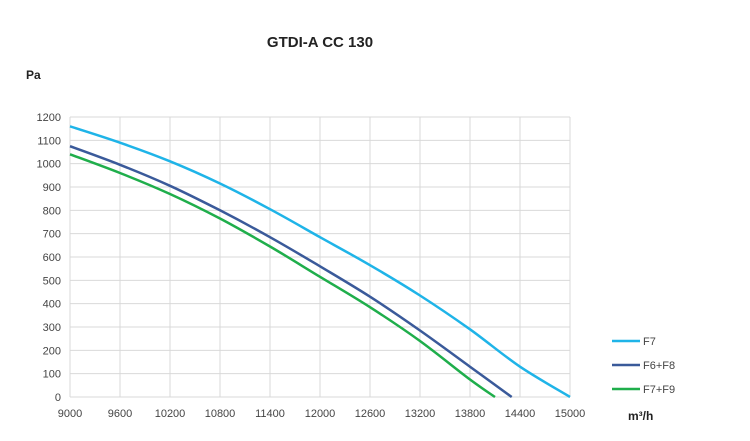  What do you see at coordinates (33, 75) in the screenshot?
I see `y-axis-label: Pa` at bounding box center [33, 75].